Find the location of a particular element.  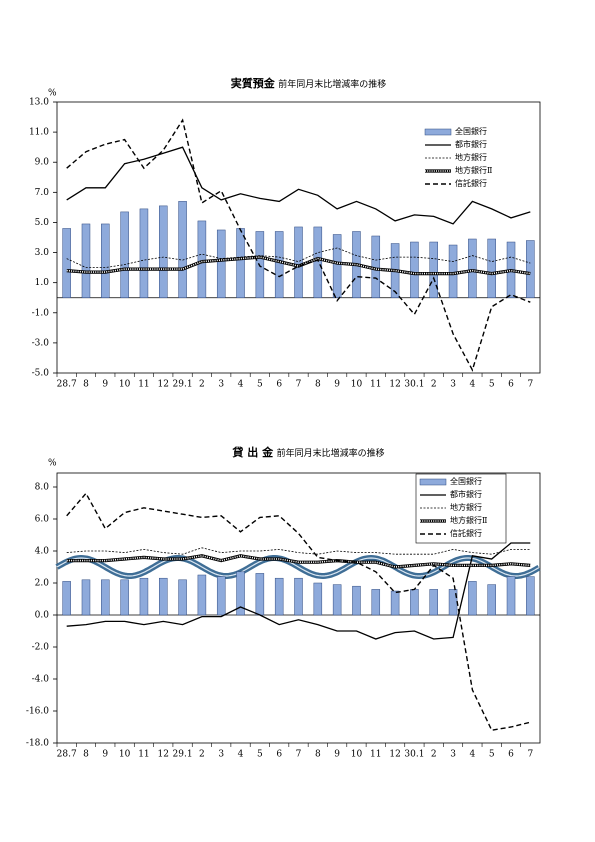

y-tick-label: -4.0 is located at coordinates (41, 680).